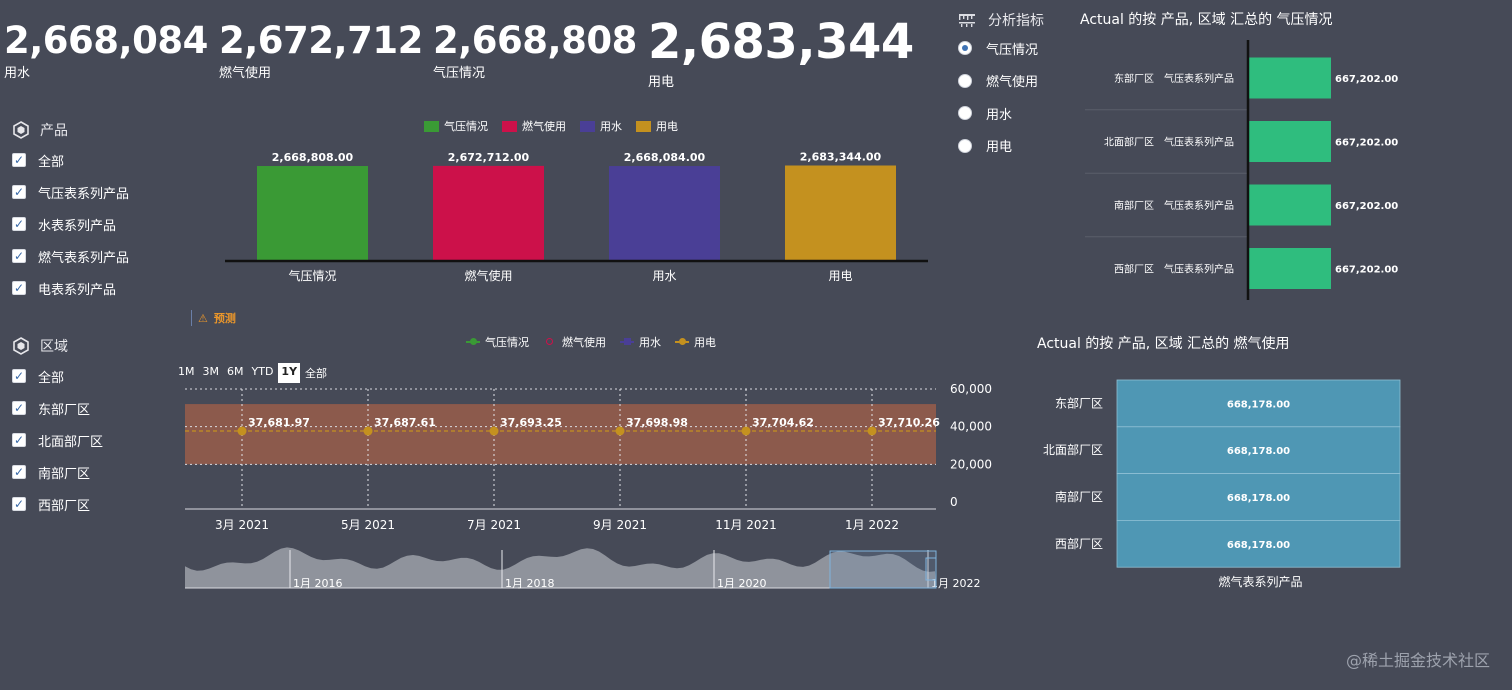 The image size is (1512, 690). I want to click on forecast-toggle: ⚠ 预测, so click(213, 318).